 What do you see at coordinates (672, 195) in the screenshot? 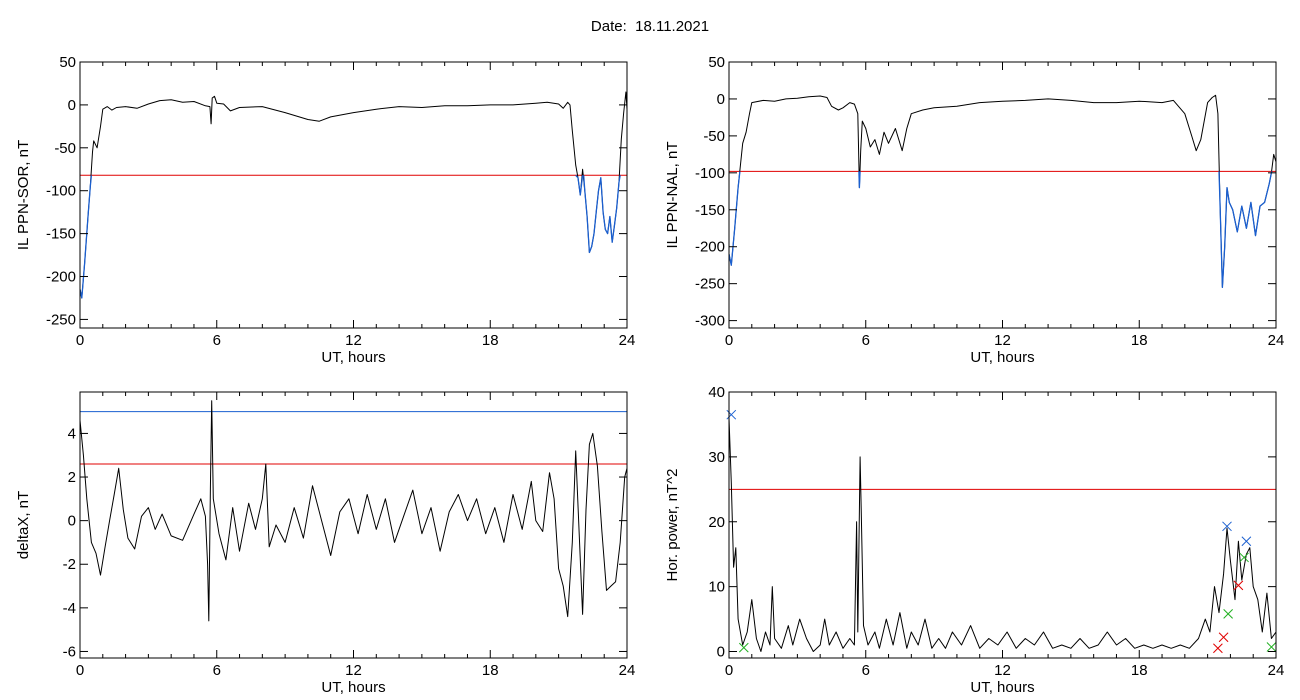
I see `y-axis-label: IL PPN-NAL, nT` at bounding box center [672, 195].